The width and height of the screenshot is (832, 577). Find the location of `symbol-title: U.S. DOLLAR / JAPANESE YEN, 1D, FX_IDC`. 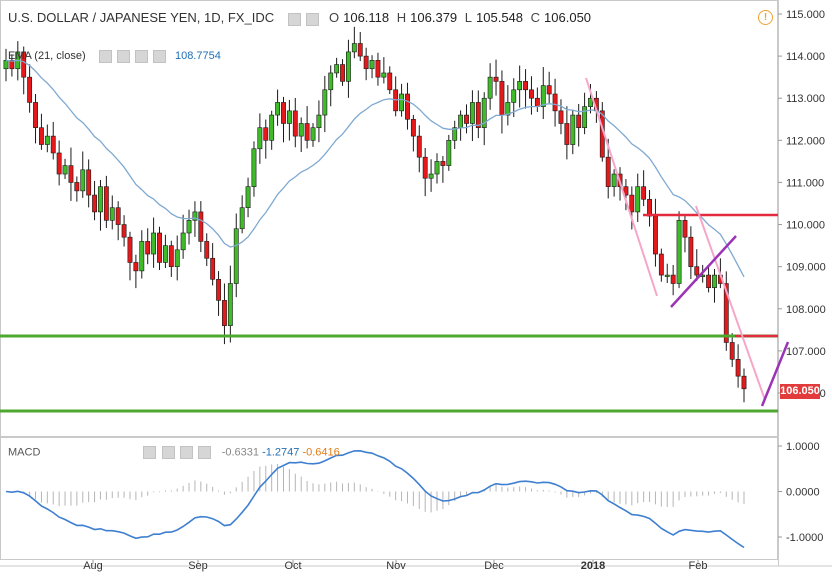

symbol-title: U.S. DOLLAR / JAPANESE YEN, 1D, FX_IDC is located at coordinates (141, 17).